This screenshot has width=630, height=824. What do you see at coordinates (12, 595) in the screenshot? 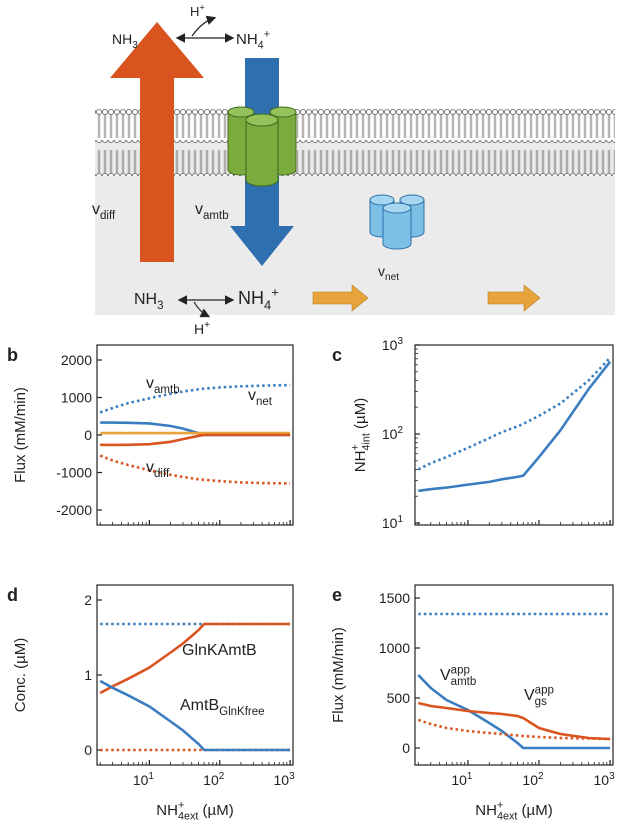
I see `panel-label: d` at bounding box center [12, 595].